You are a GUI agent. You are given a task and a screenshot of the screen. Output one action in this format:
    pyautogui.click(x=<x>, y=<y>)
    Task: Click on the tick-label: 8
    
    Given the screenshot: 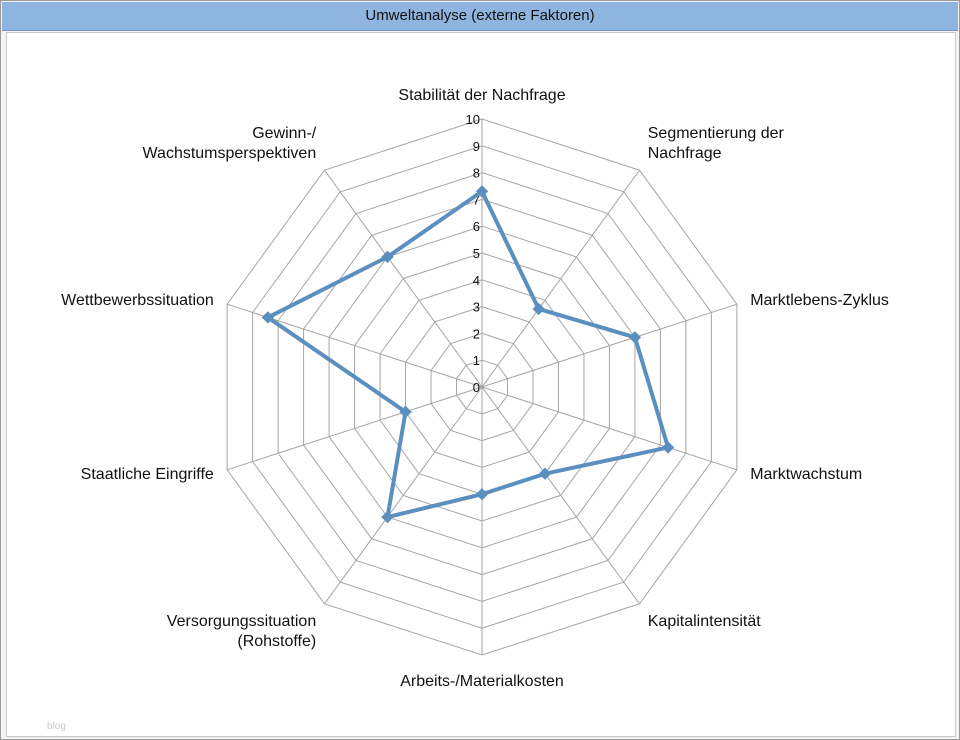 What is the action you would take?
    pyautogui.click(x=476, y=173)
    